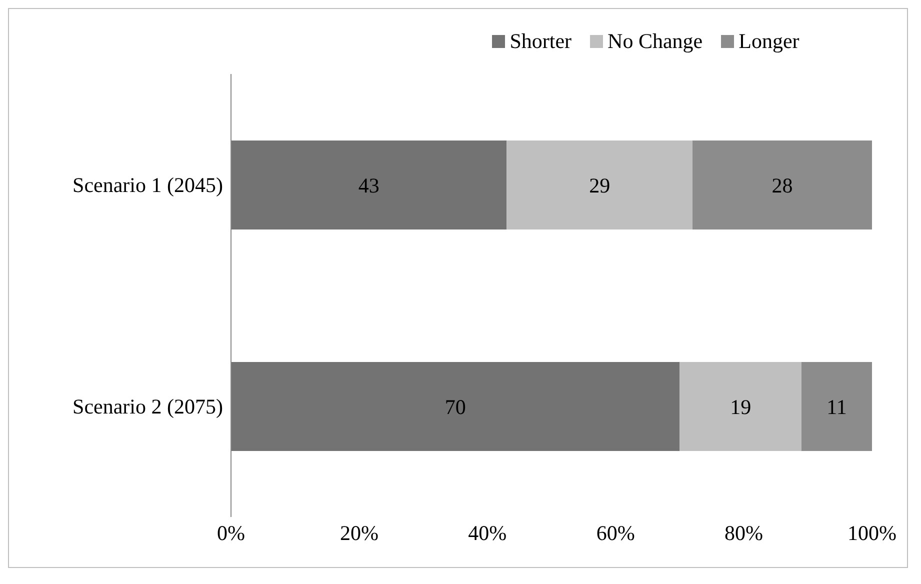 The image size is (921, 584). I want to click on data-label: 70, so click(455, 406).